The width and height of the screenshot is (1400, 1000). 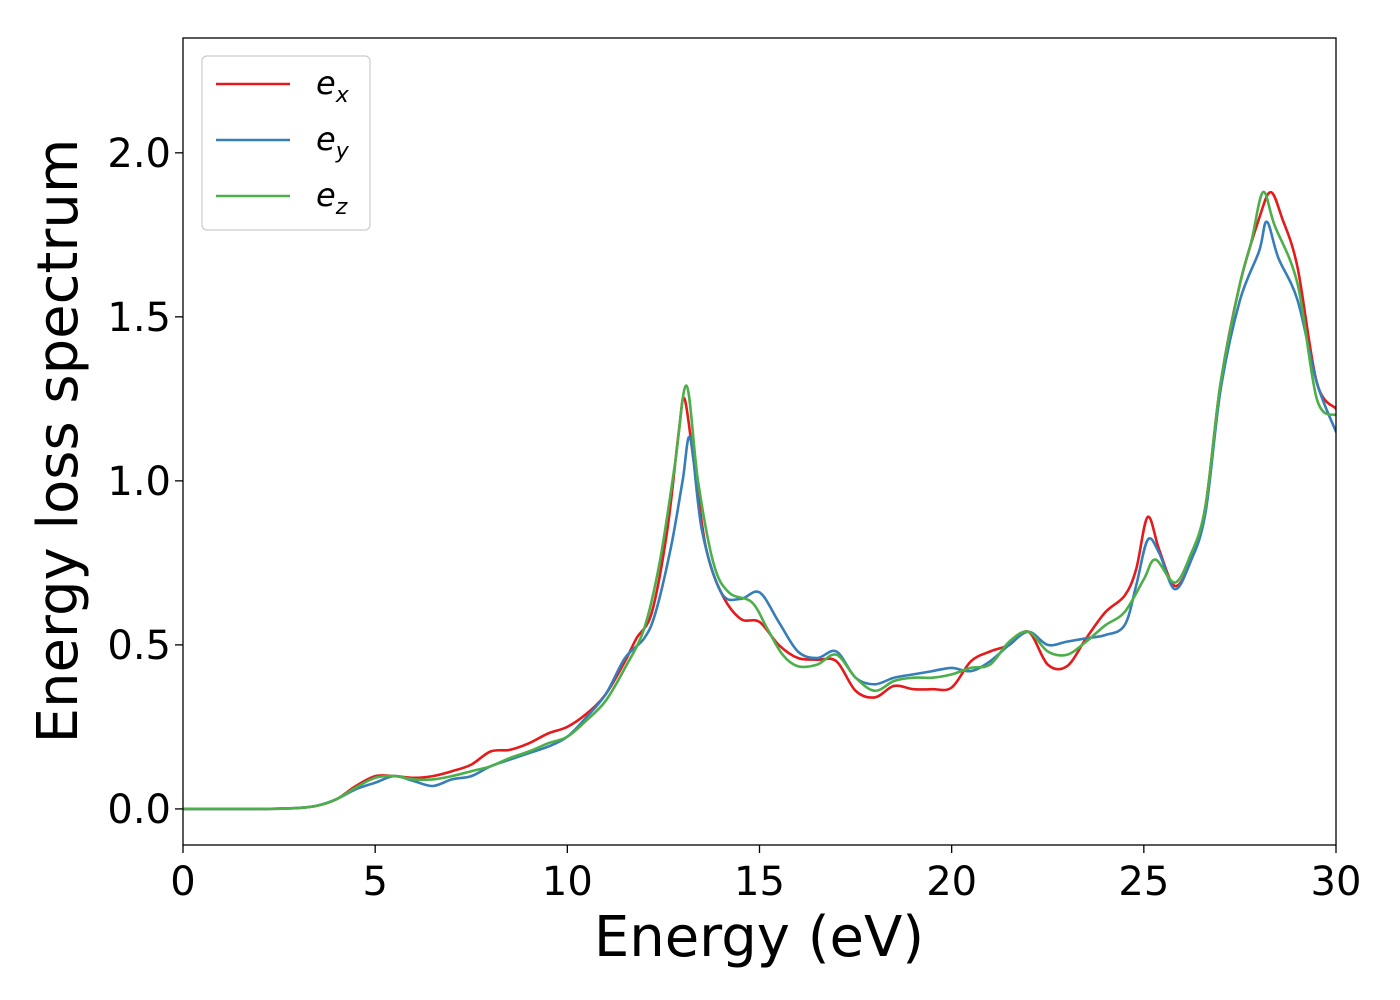 What do you see at coordinates (759, 882) in the screenshot?
I see `x-tick-label: 15` at bounding box center [759, 882].